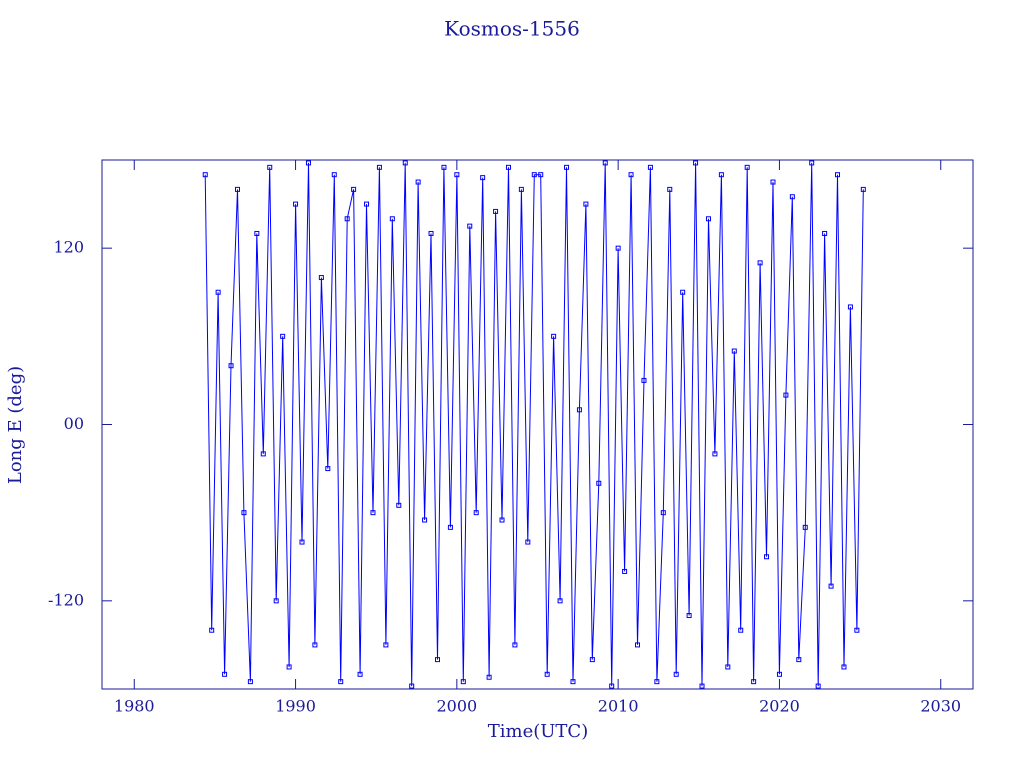  I want to click on chart-title: Kosmos-1556, so click(512, 29).